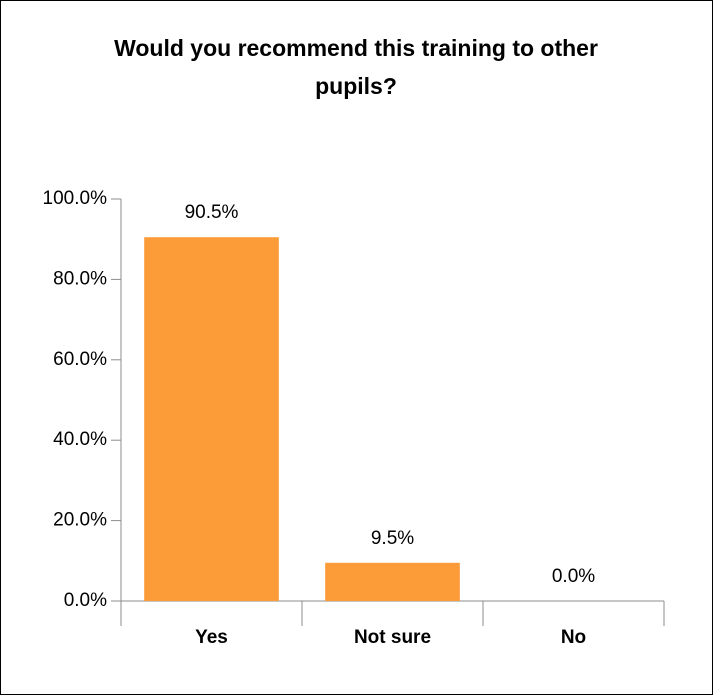 The width and height of the screenshot is (713, 695). I want to click on x-tick-label: Not sure, so click(392, 637).